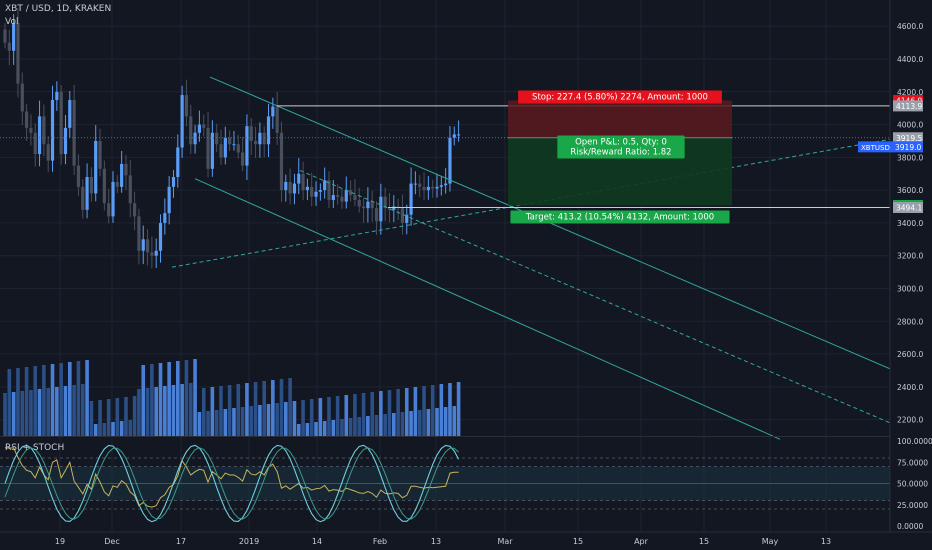 The height and width of the screenshot is (550, 932). What do you see at coordinates (380, 541) in the screenshot?
I see `time-tick-label: Feb` at bounding box center [380, 541].